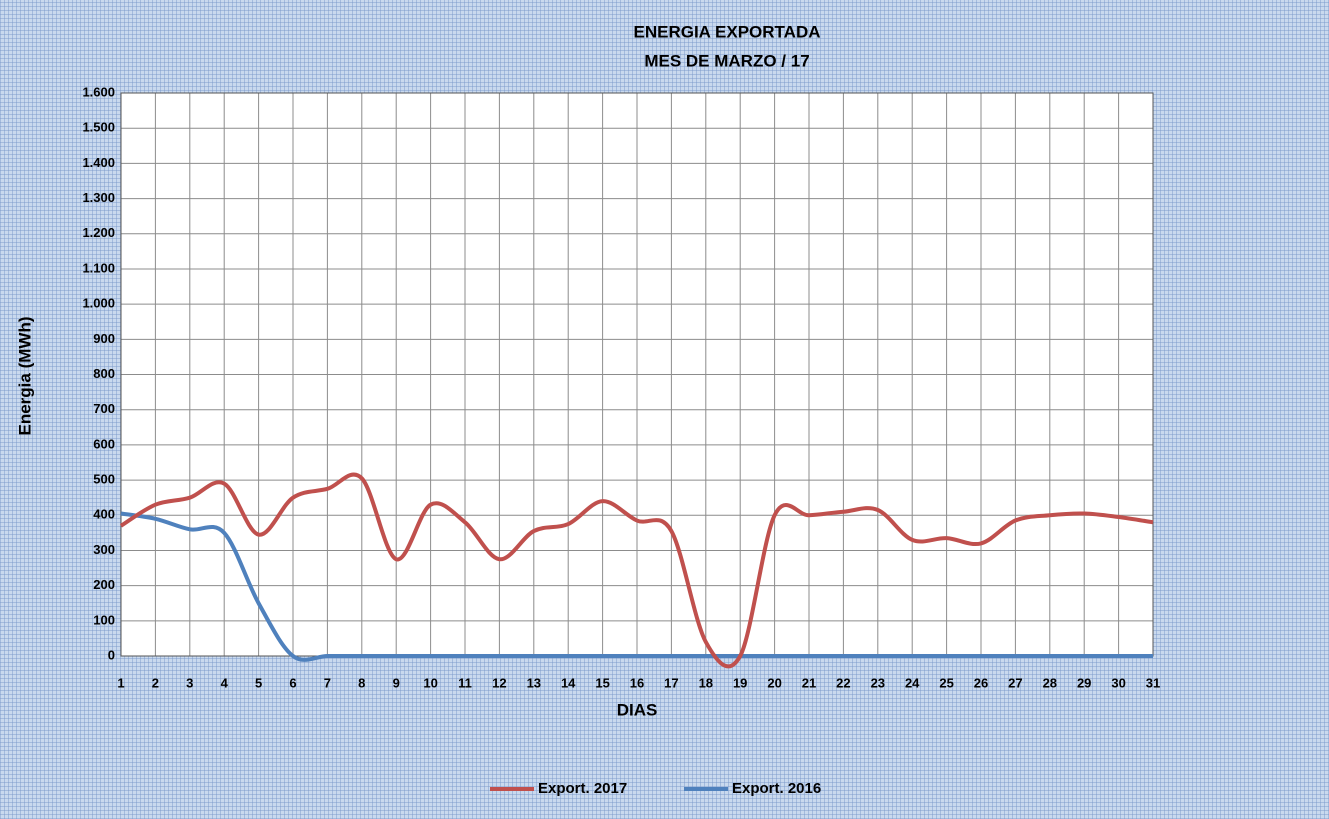 This screenshot has height=819, width=1329. Describe the element at coordinates (104, 584) in the screenshot. I see `y-tick-label: 200` at that location.